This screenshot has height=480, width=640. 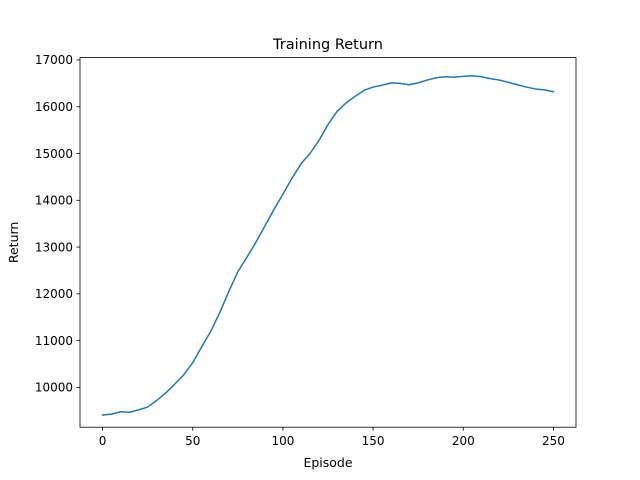 What do you see at coordinates (54, 154) in the screenshot?
I see `y-tick-label: 15000` at bounding box center [54, 154].